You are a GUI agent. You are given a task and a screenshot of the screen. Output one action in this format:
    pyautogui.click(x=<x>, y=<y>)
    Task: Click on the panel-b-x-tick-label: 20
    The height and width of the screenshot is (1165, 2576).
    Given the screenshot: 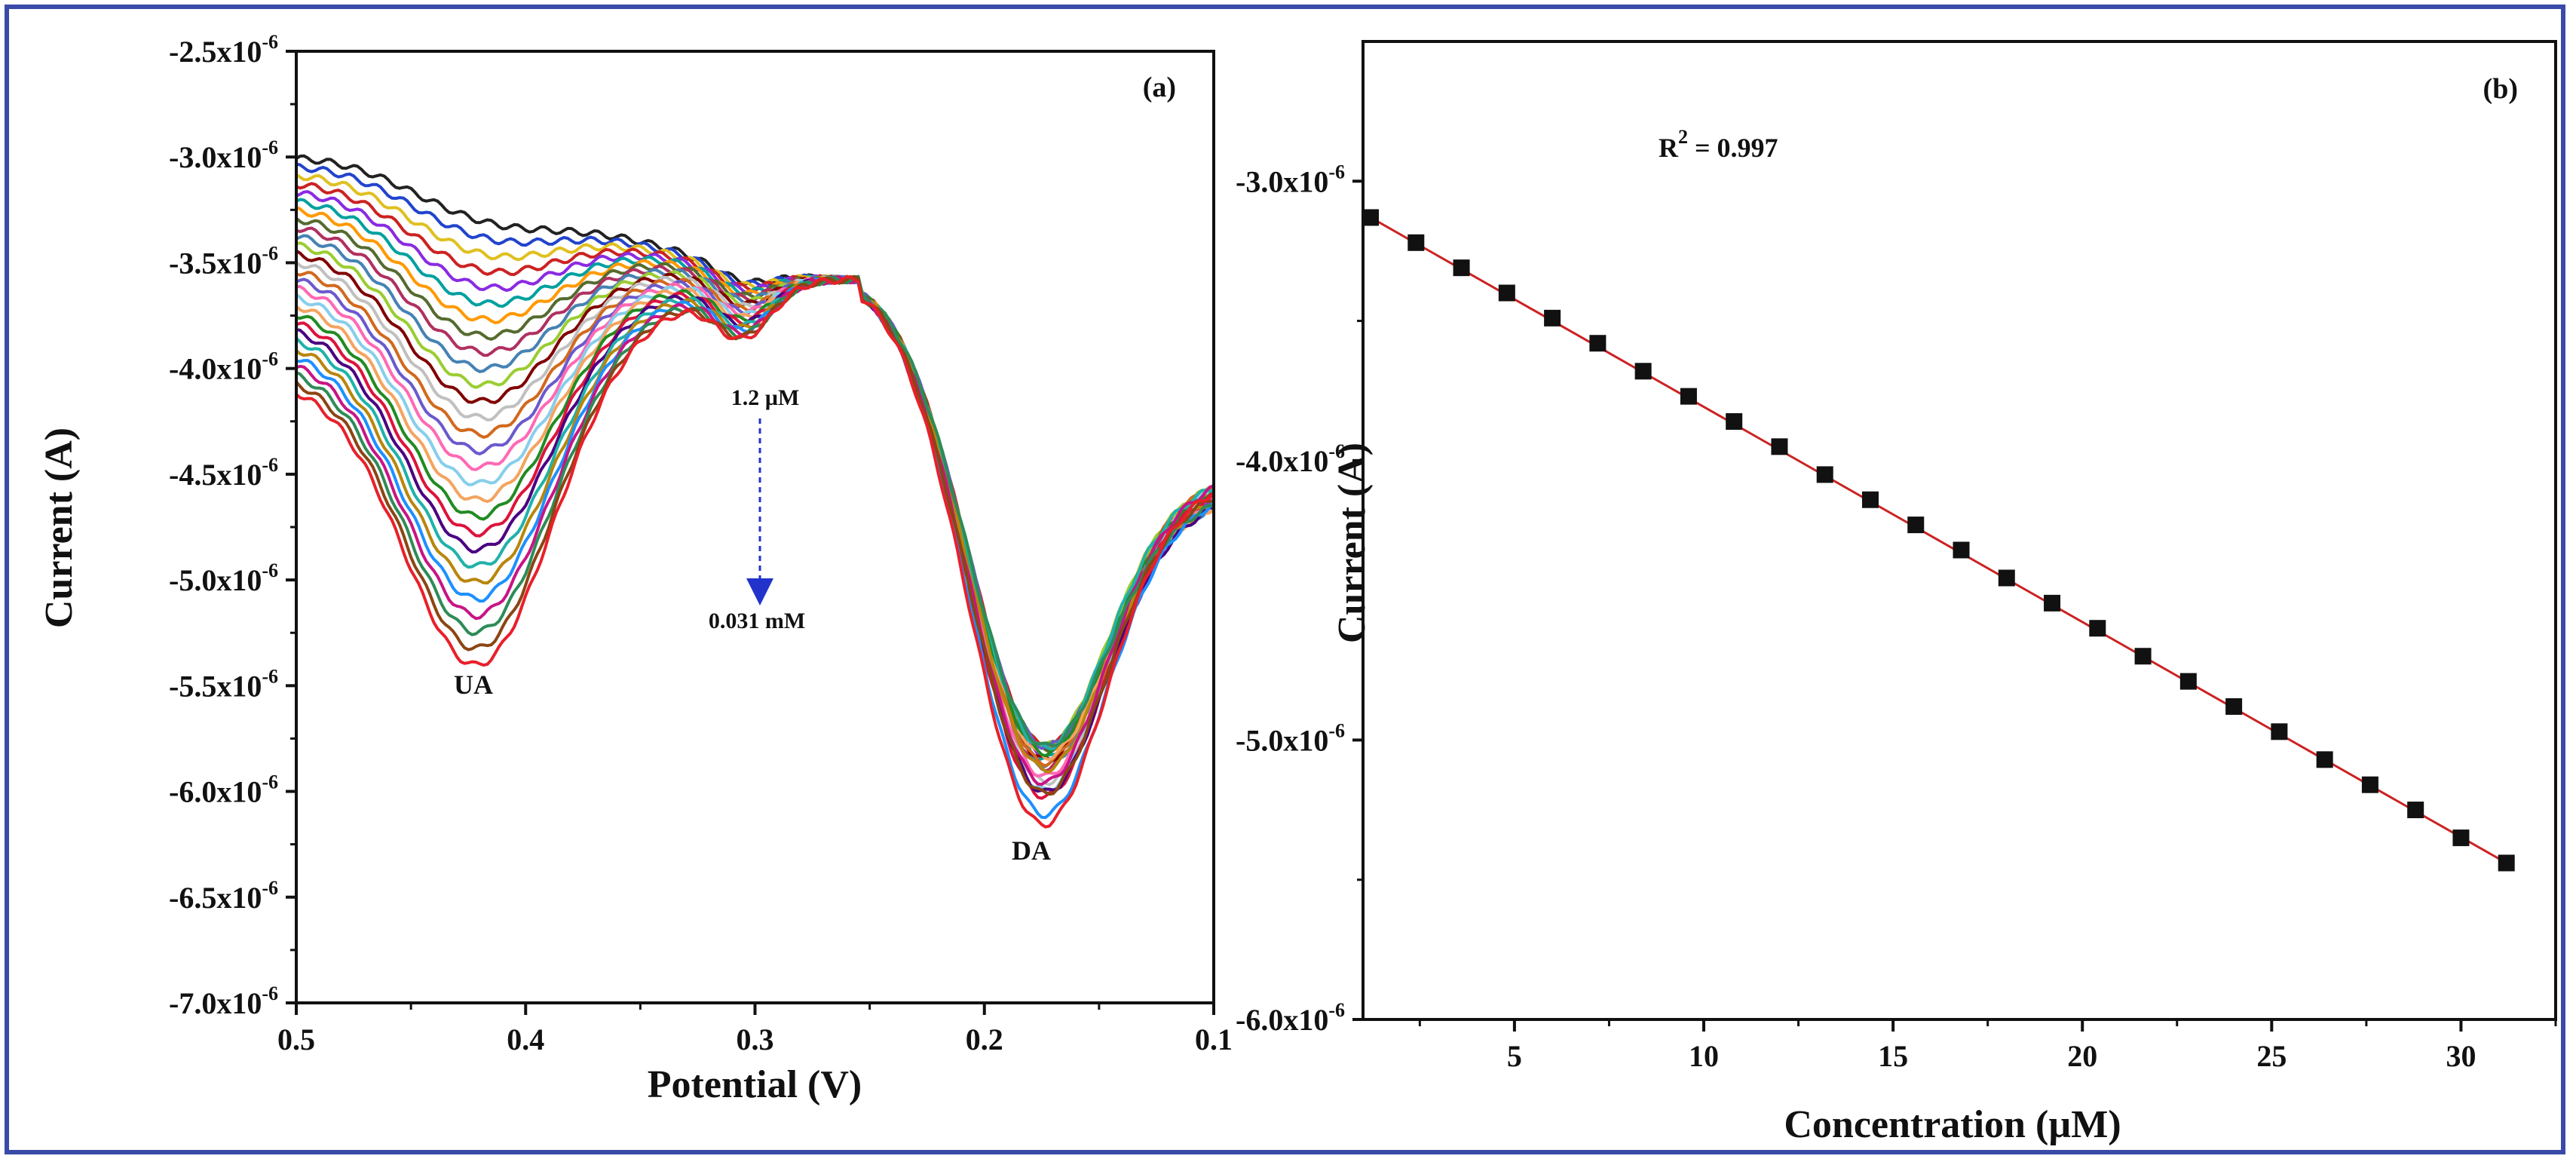 What is the action you would take?
    pyautogui.click(x=2082, y=1056)
    